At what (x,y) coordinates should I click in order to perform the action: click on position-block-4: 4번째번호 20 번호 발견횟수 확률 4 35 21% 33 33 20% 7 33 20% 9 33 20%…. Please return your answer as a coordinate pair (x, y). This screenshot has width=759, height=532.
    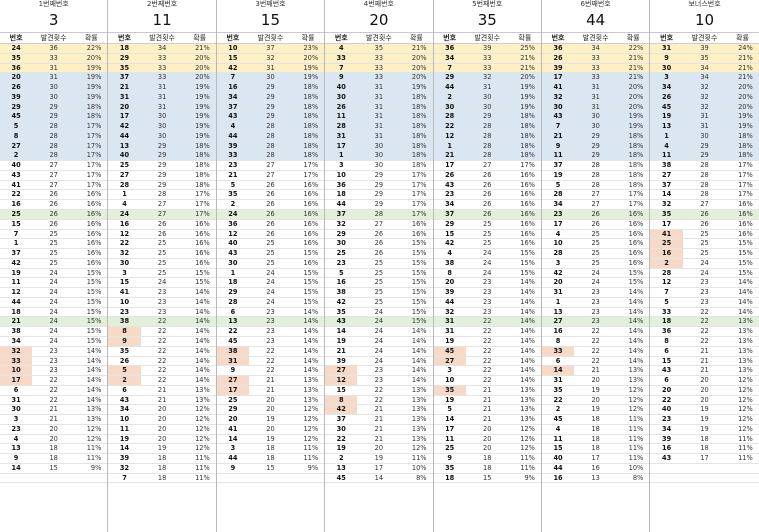
    Looking at the image, I should click on (379, 266).